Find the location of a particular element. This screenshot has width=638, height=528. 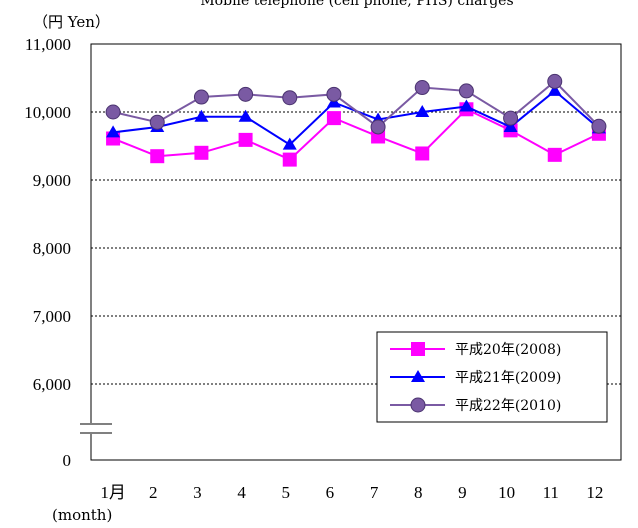

legend-entry: 平成20年(2008) is located at coordinates (508, 350).